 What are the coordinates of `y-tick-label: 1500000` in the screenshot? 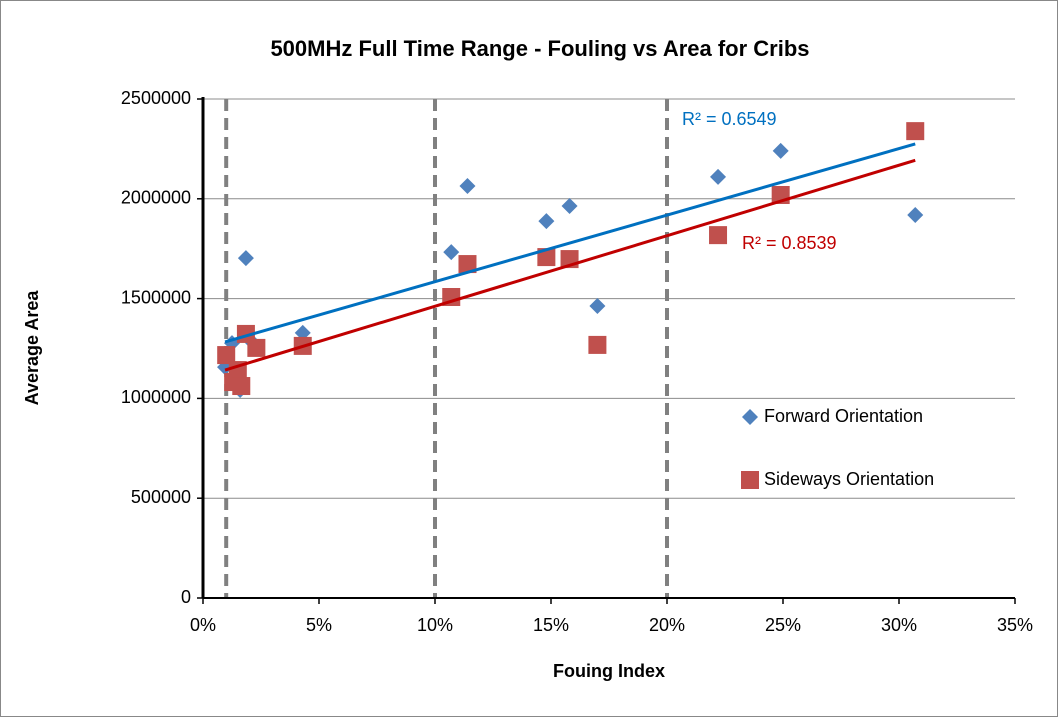 It's located at (156, 297).